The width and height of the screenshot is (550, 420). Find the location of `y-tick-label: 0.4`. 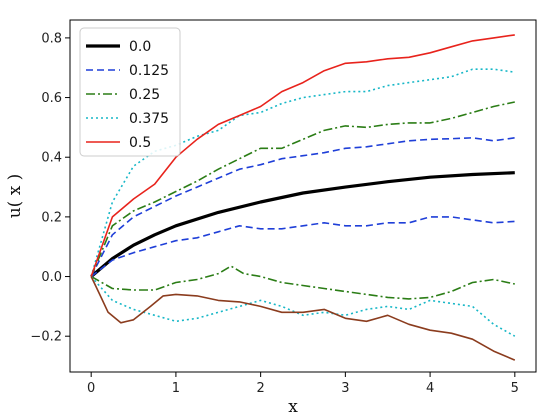

y-tick-label: 0.4 is located at coordinates (51, 158).